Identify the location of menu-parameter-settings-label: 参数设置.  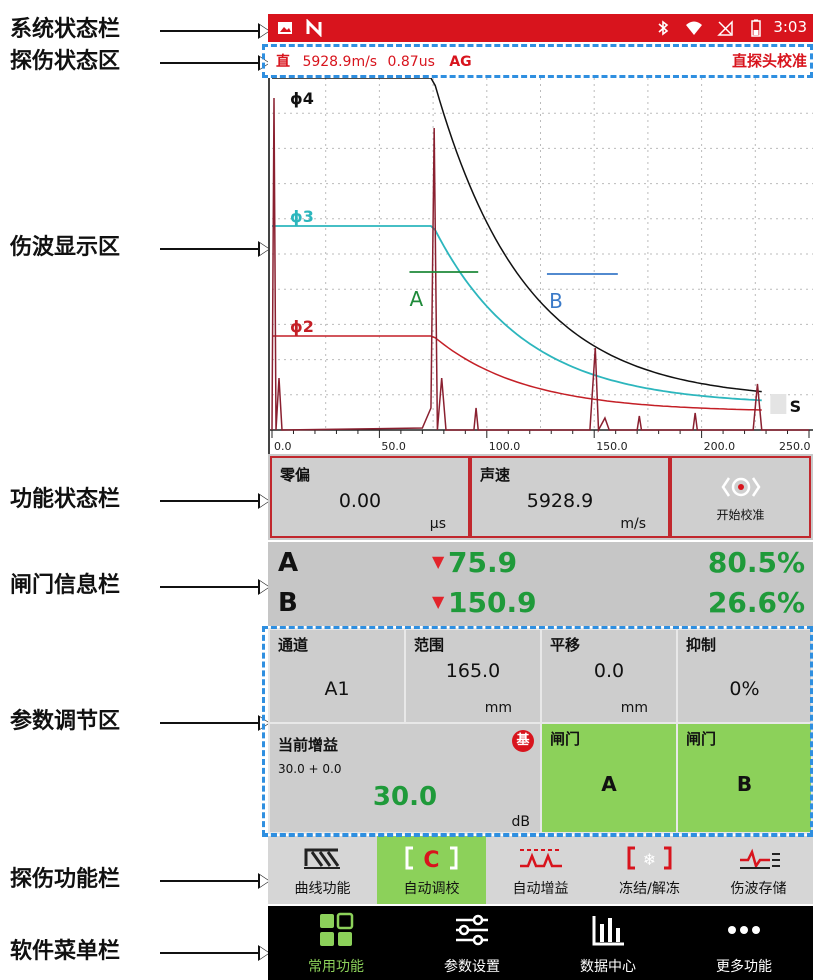
(472, 967).